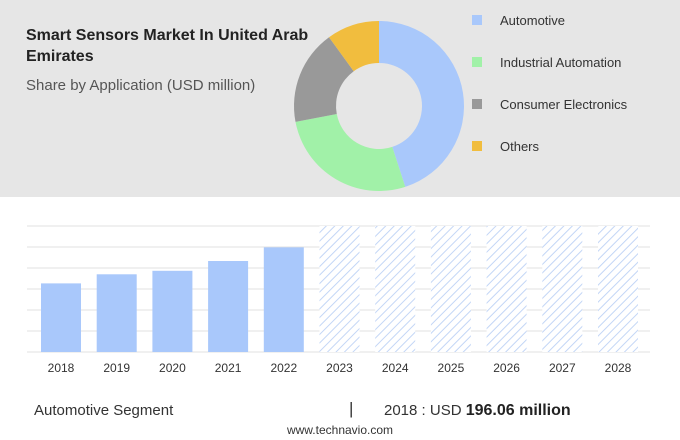 The width and height of the screenshot is (680, 440). Describe the element at coordinates (61, 317) in the screenshot. I see `bar-2018` at that location.